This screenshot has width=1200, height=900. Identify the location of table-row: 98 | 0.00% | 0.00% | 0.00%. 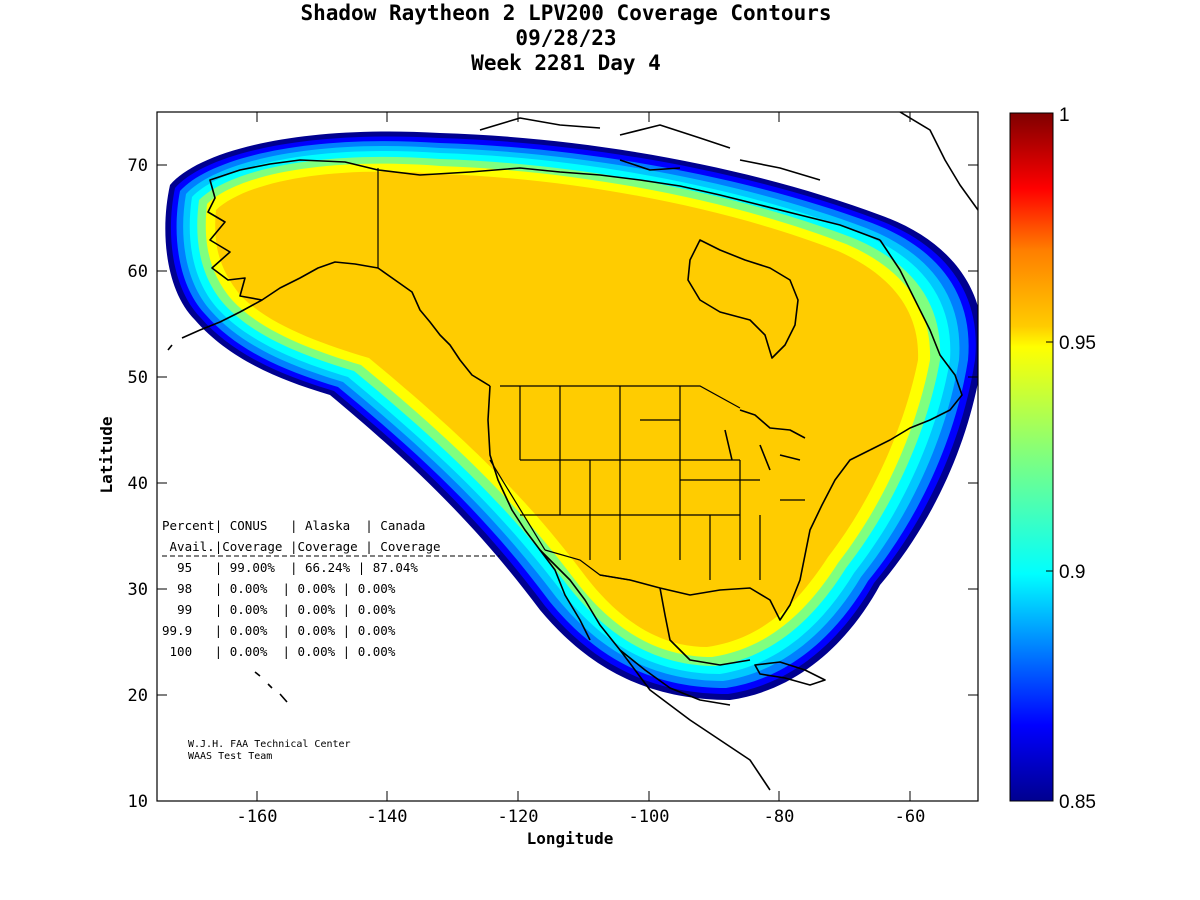
(279, 588).